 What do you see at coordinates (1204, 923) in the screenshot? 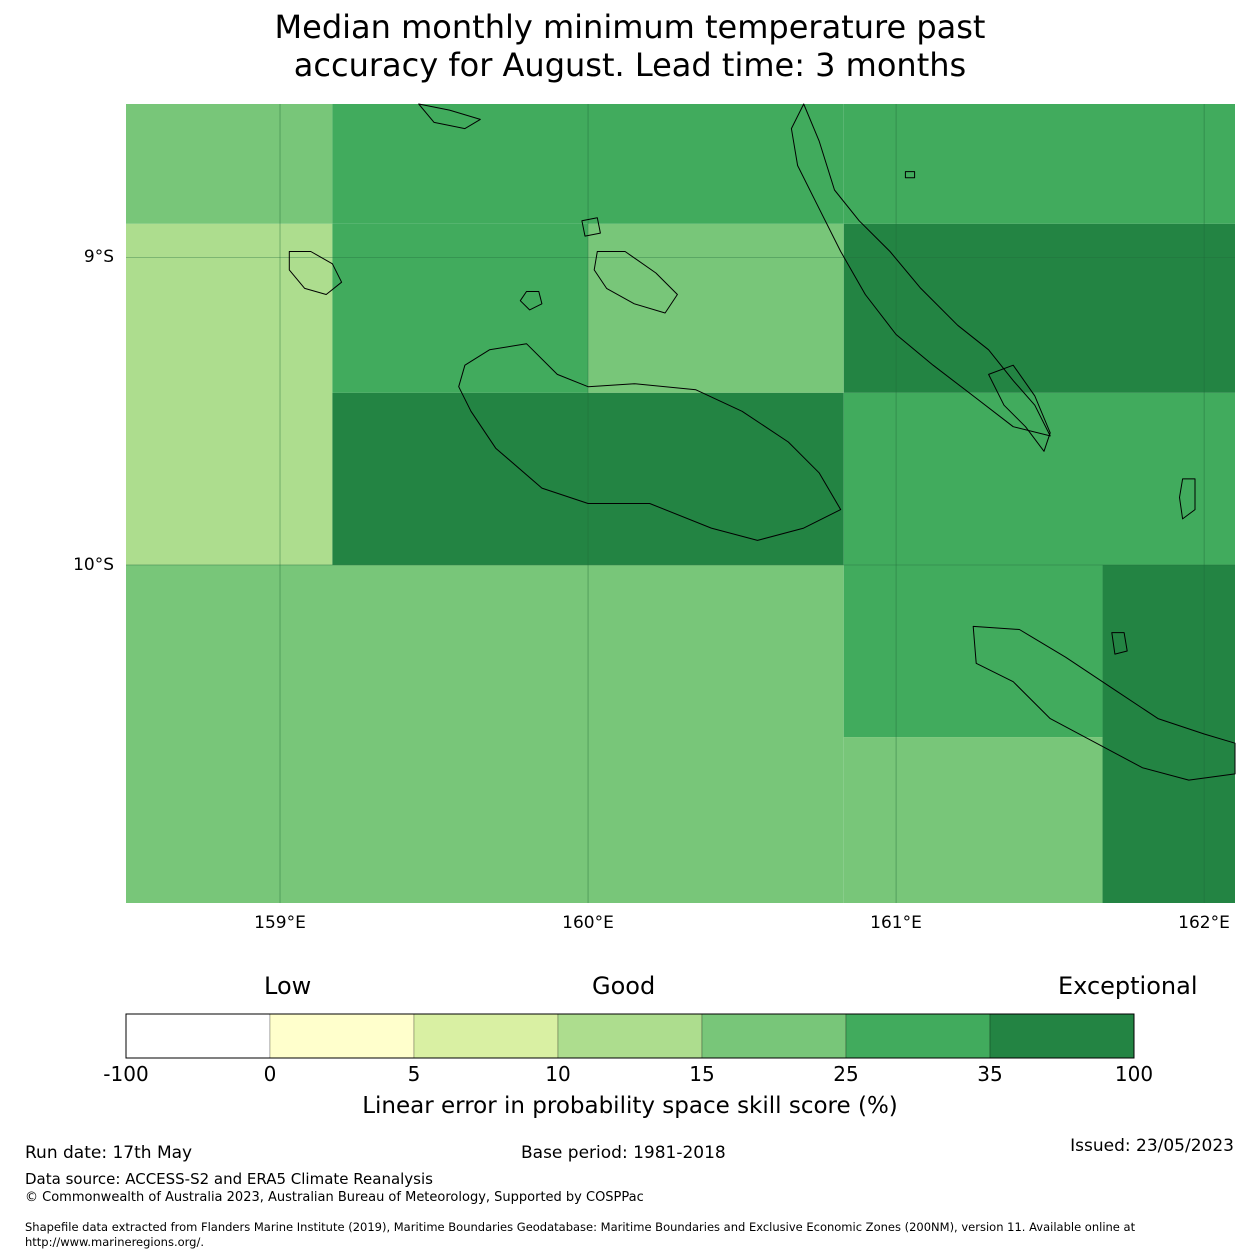
I see `lon-label-162e: 162°E` at bounding box center [1204, 923].